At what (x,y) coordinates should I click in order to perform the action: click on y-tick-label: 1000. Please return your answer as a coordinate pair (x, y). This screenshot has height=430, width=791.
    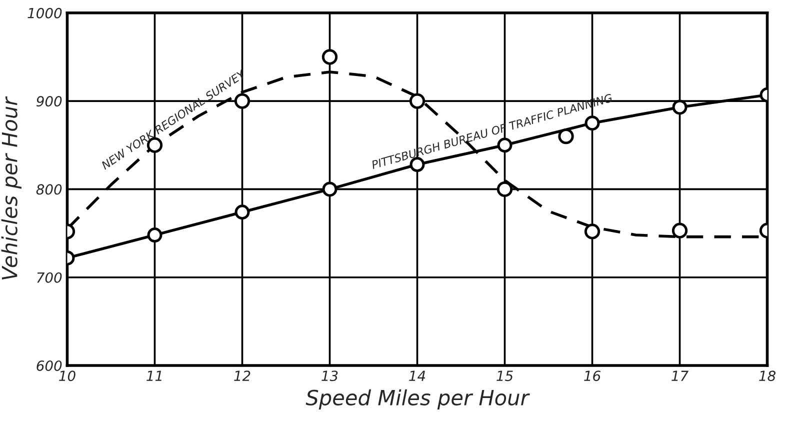
    Looking at the image, I should click on (45, 13).